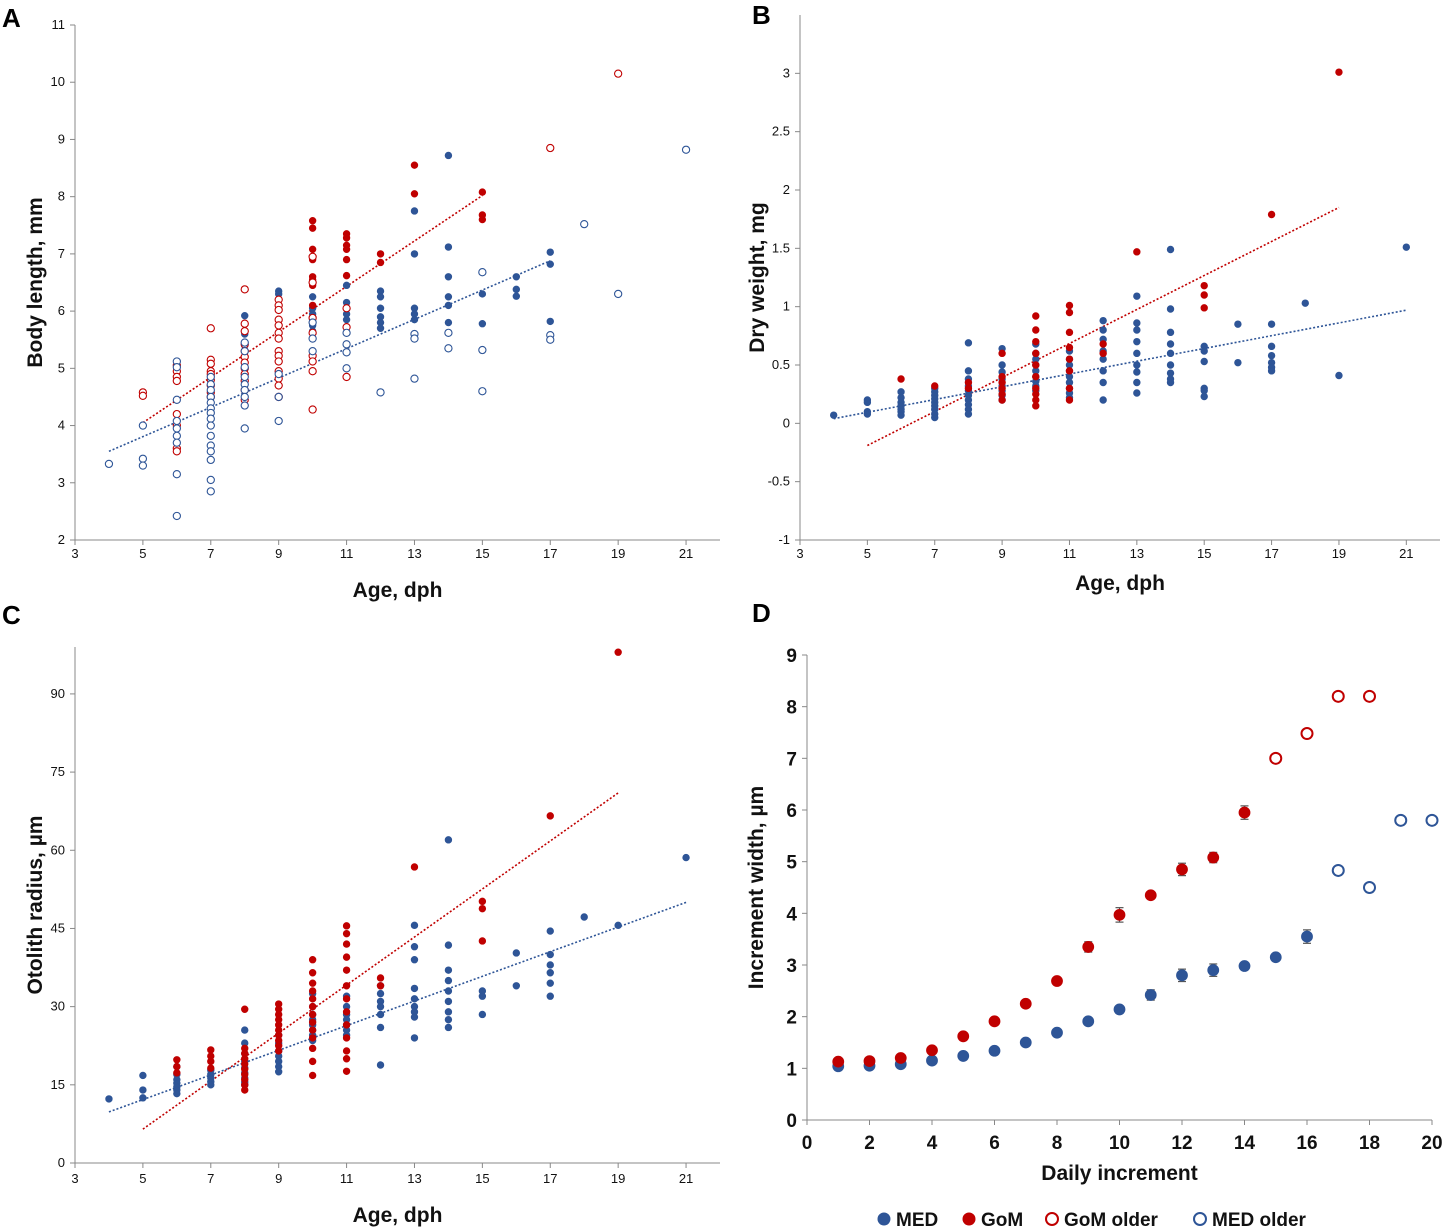 The image size is (1442, 1228). What do you see at coordinates (907, 1219) in the screenshot?
I see `legend-item: MED` at bounding box center [907, 1219].